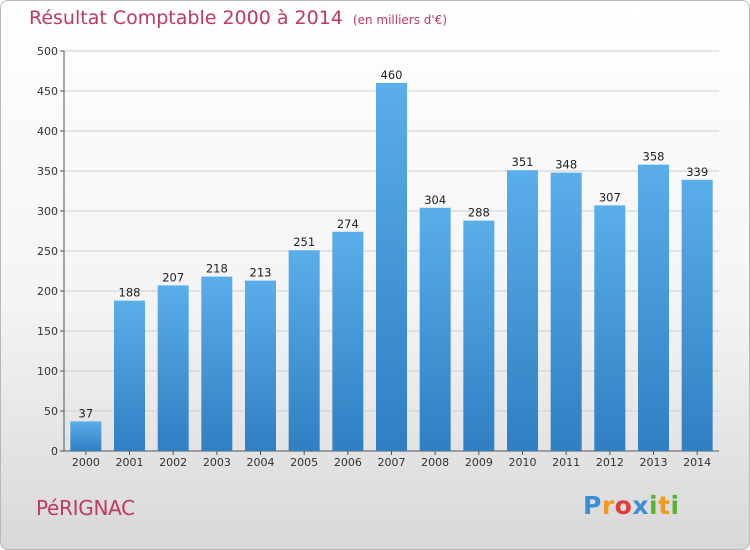  I want to click on logo-letter: t, so click(664, 505).